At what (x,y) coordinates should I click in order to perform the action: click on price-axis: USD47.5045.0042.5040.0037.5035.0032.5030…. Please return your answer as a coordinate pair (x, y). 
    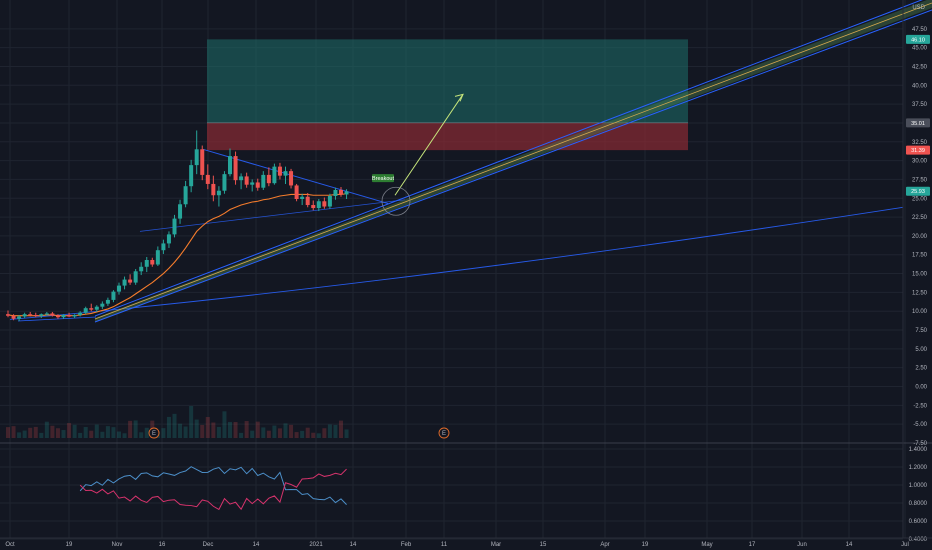
    Looking at the image, I should click on (916, 271).